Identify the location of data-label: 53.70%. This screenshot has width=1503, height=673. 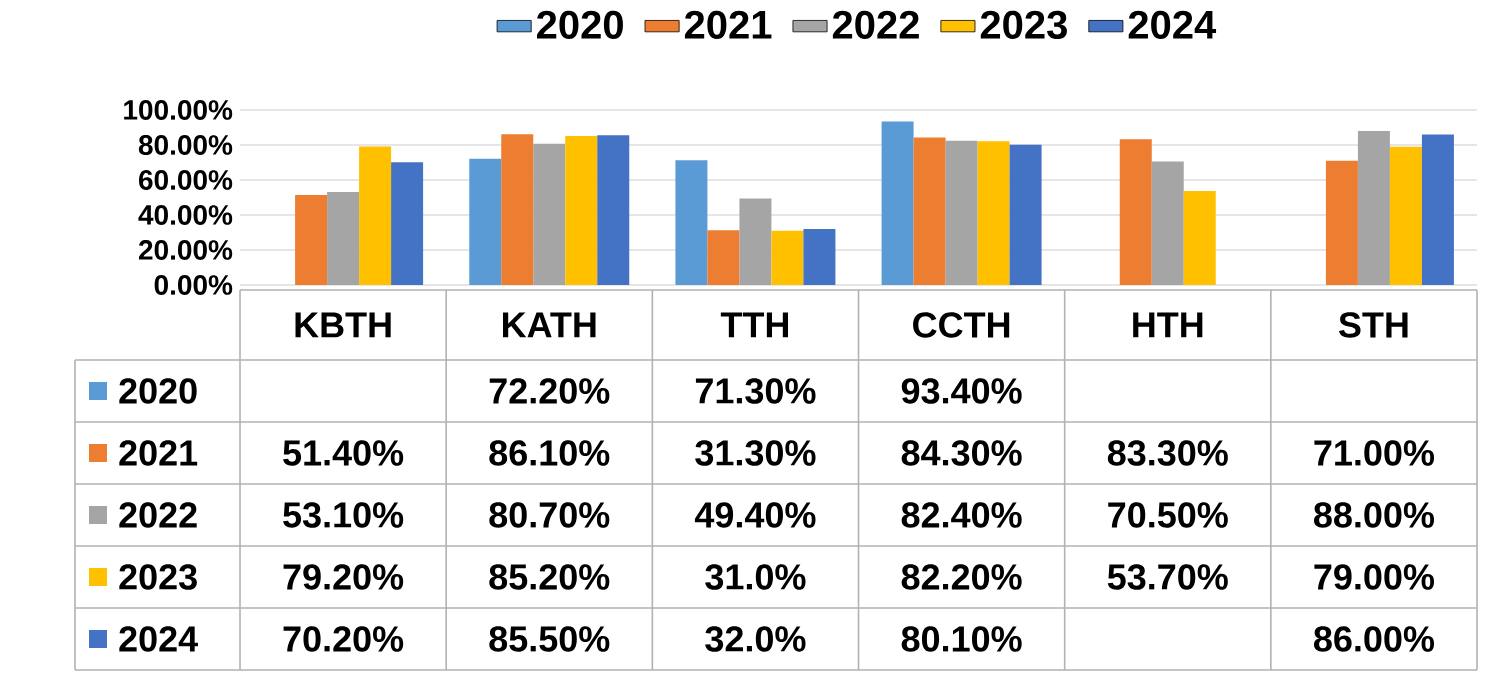
(1167, 577).